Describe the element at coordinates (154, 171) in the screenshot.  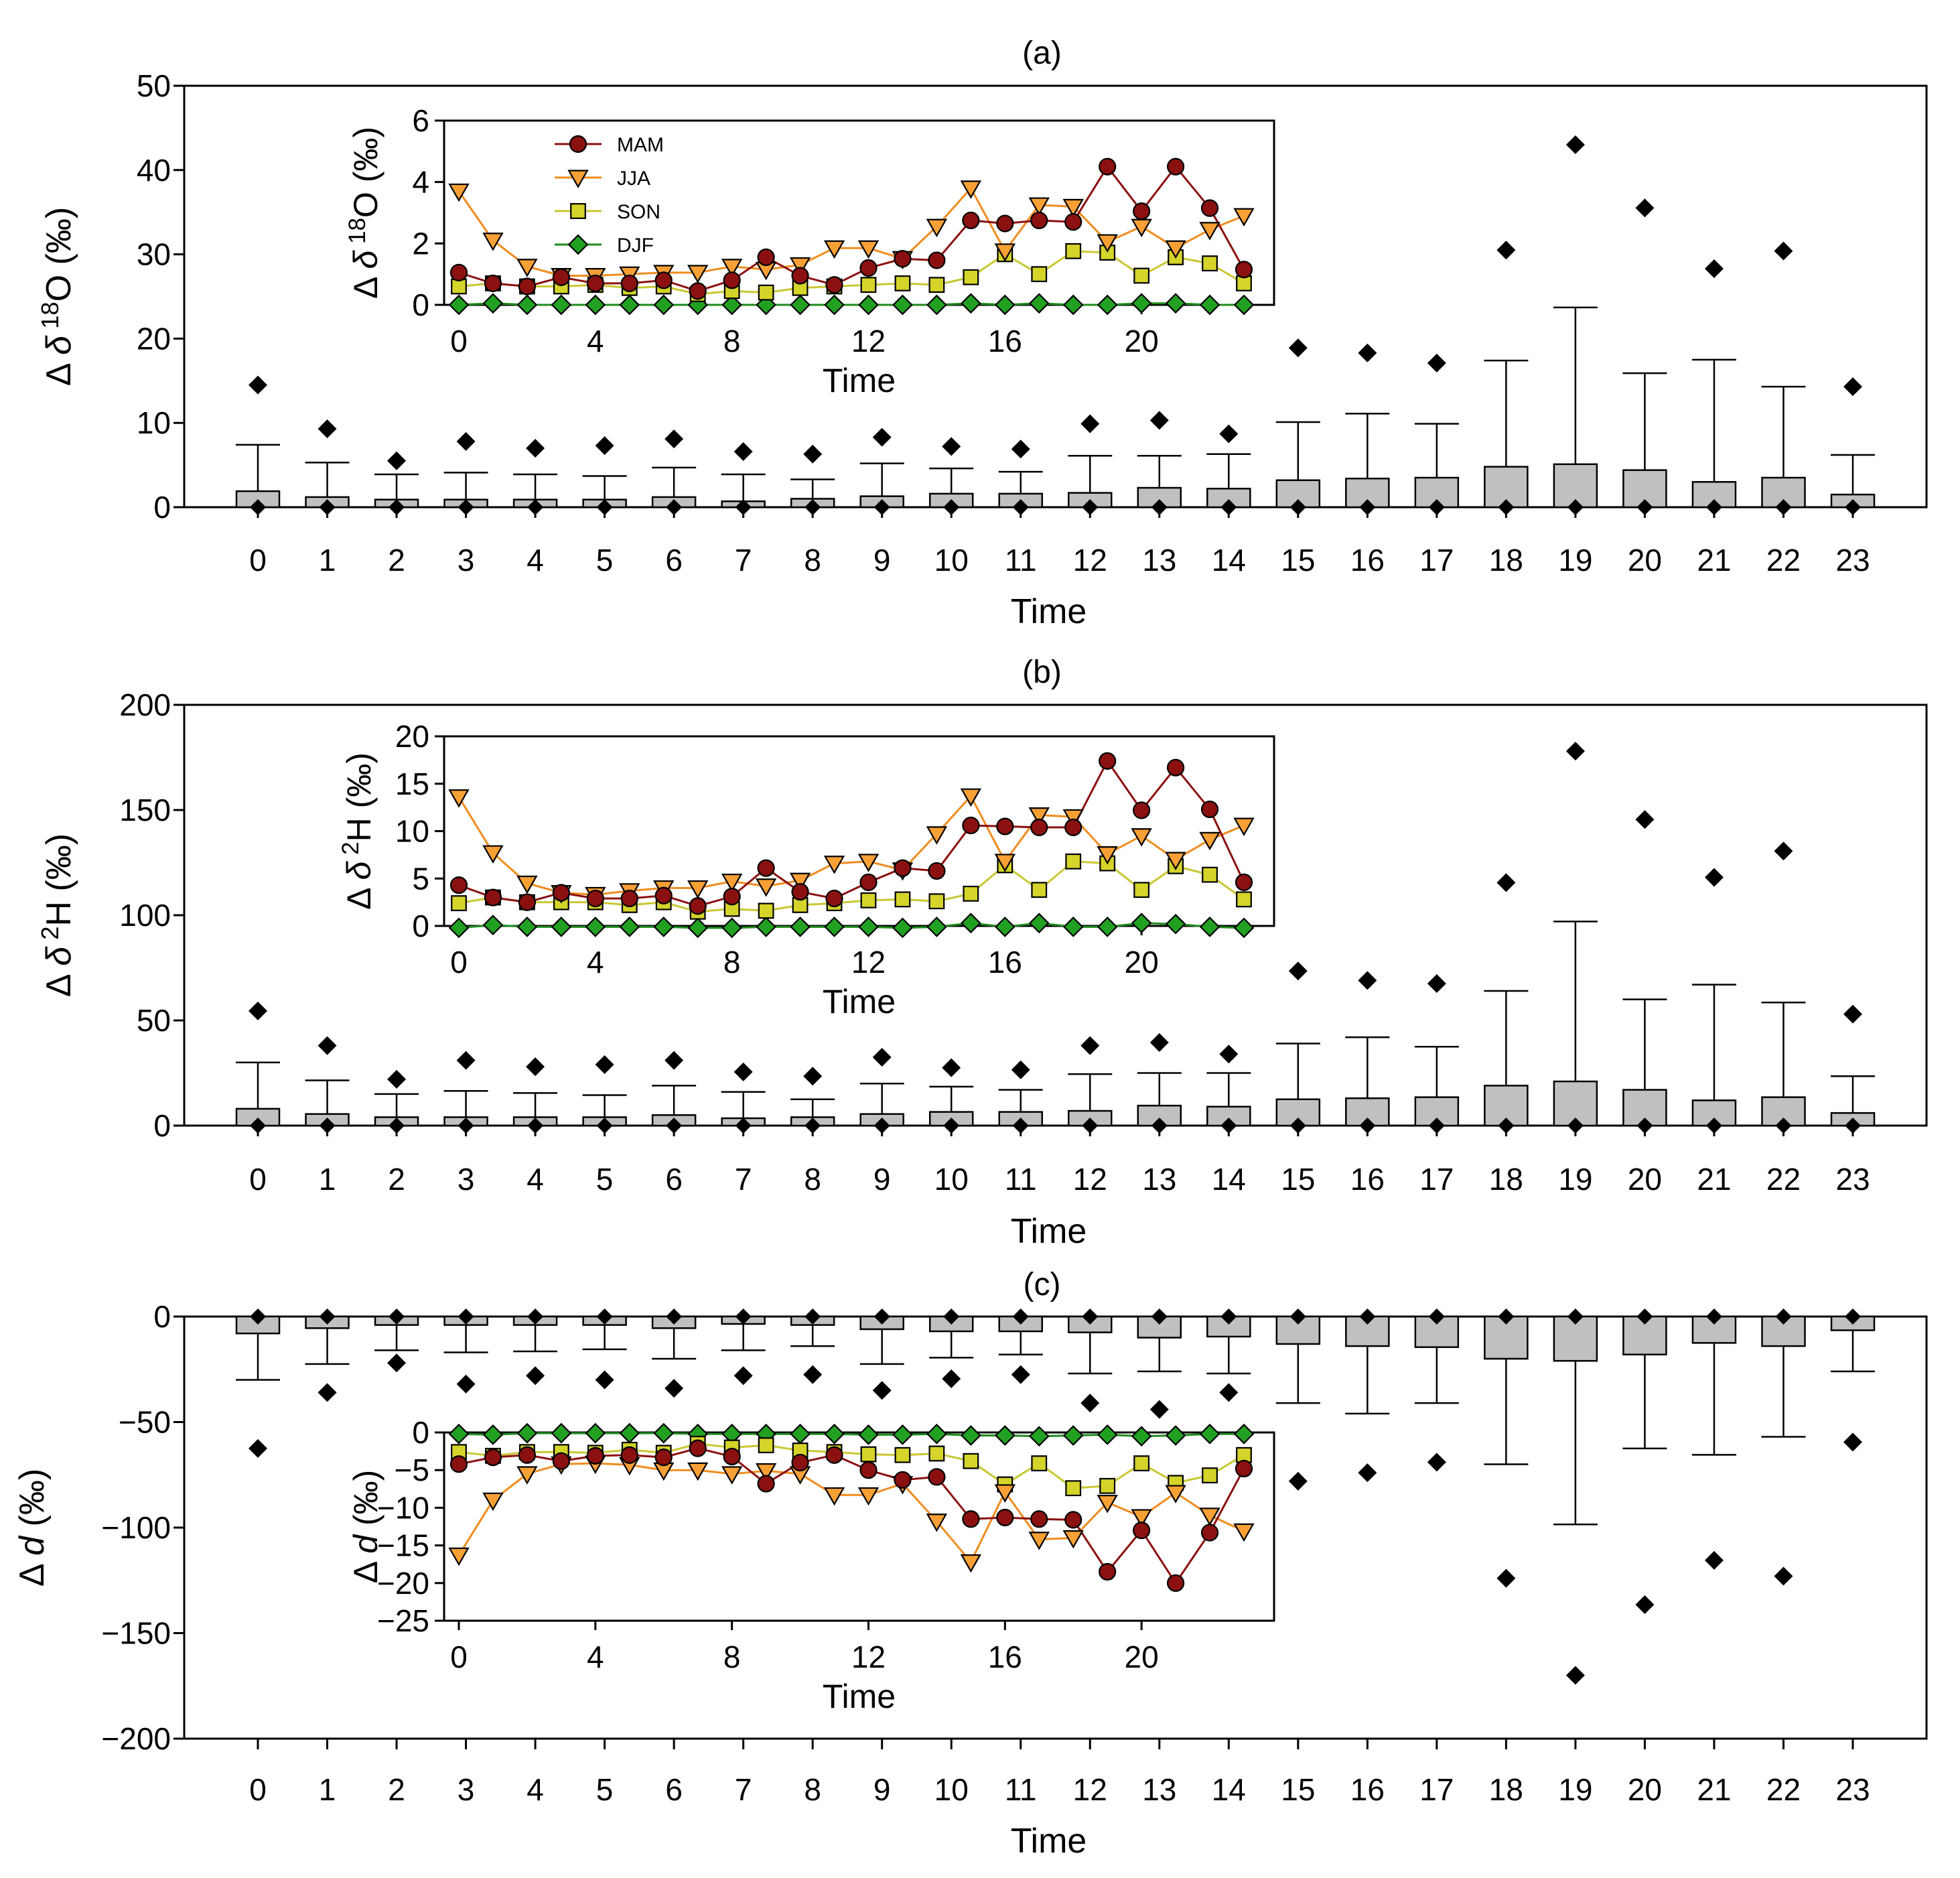
I see `y-tick-label: 40` at that location.